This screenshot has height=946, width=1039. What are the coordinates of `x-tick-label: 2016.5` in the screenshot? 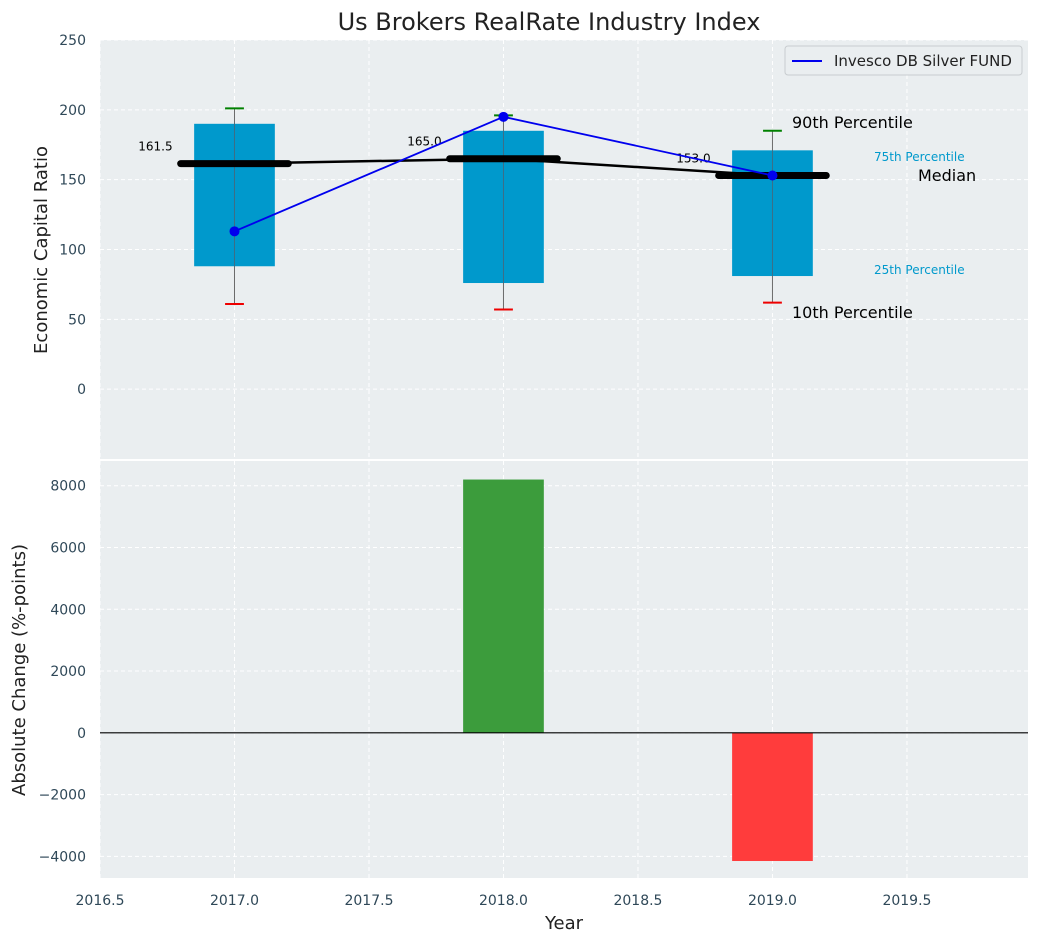 It's located at (100, 901).